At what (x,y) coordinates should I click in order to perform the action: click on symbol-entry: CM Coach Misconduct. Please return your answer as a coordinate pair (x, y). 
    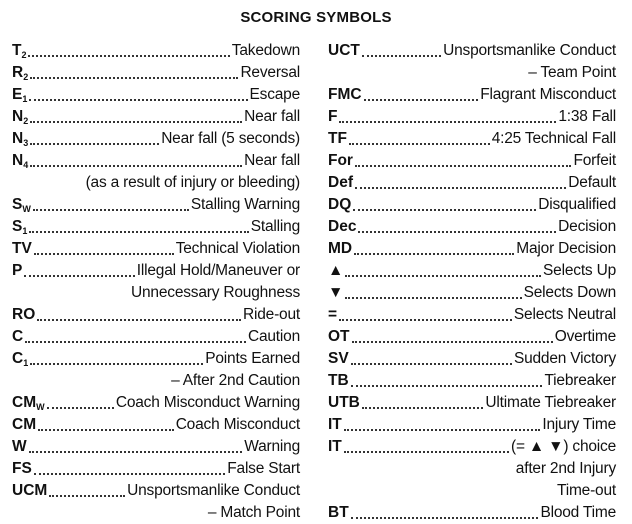
    Looking at the image, I should click on (156, 425).